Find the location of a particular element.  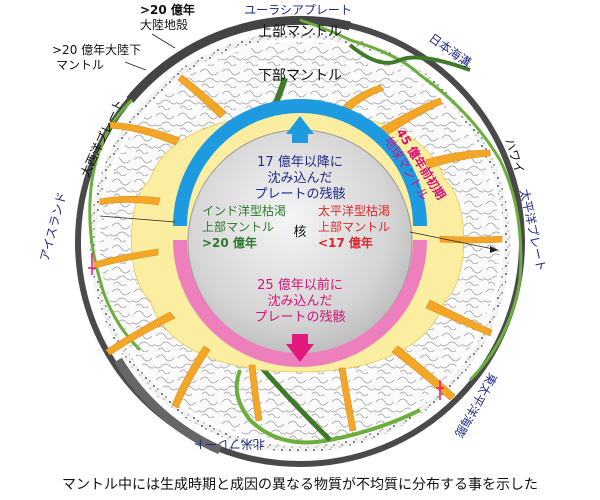

label-indian-2: 上部マントル is located at coordinates (238, 226).